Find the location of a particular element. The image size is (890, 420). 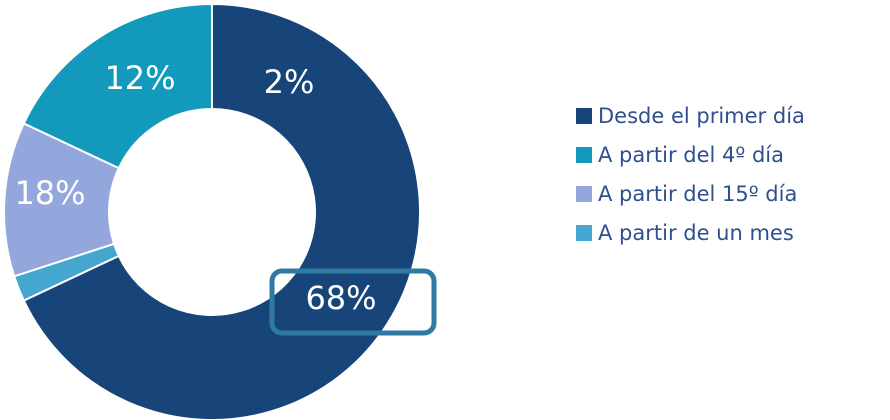

highlight-box is located at coordinates (353, 302).